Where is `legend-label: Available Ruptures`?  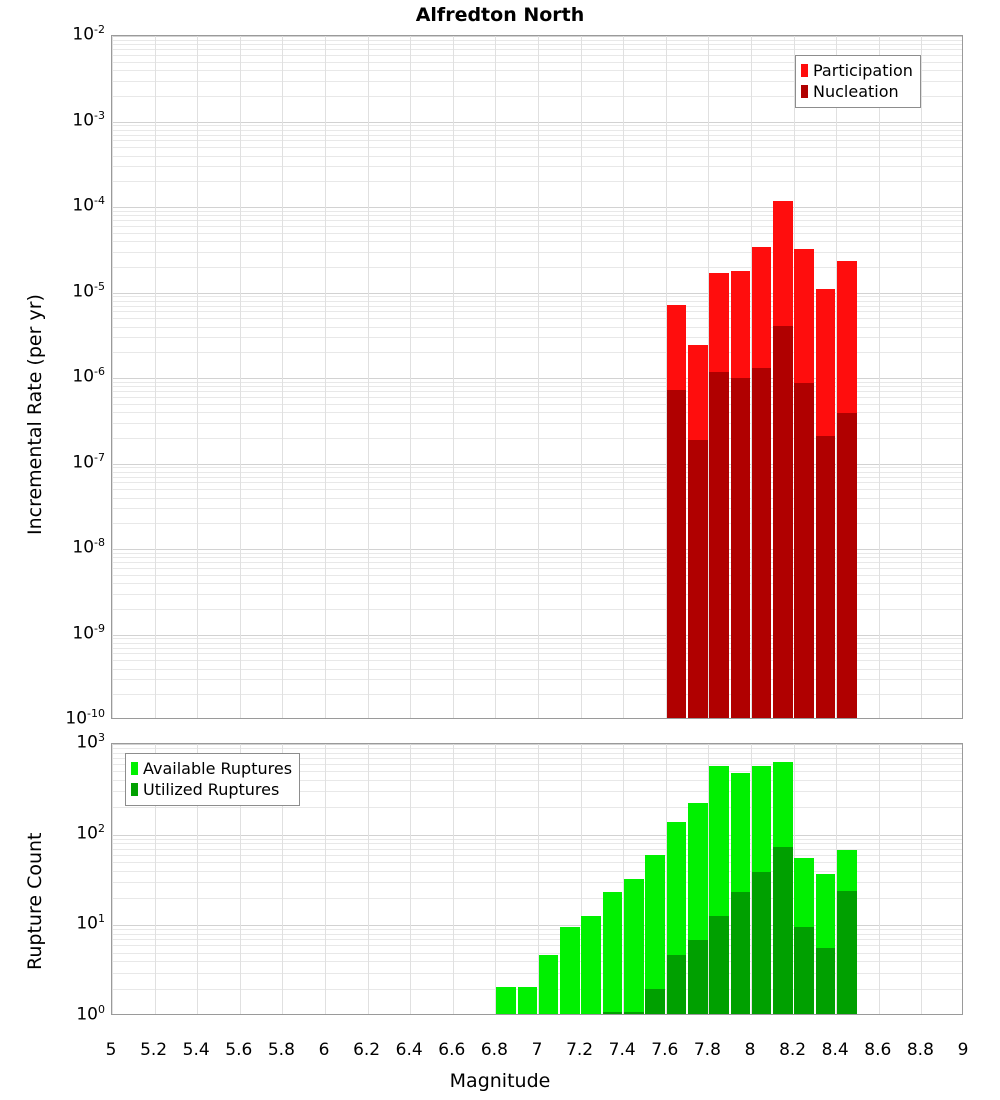 legend-label: Available Ruptures is located at coordinates (218, 768).